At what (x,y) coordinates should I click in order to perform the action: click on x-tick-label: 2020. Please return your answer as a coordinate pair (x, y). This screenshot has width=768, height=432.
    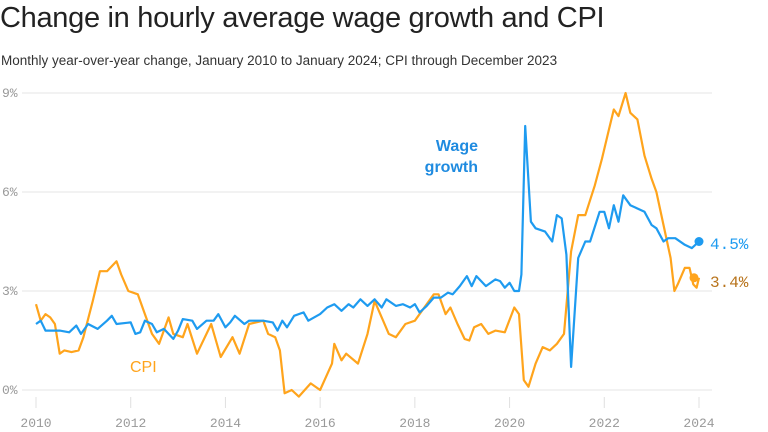
    Looking at the image, I should click on (509, 423).